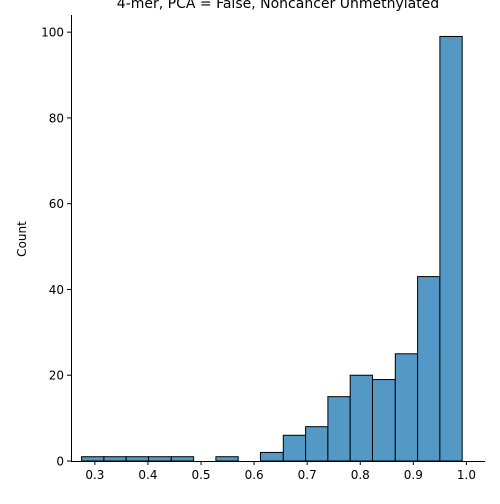 The height and width of the screenshot is (504, 500). What do you see at coordinates (413, 475) in the screenshot?
I see `x-tick-label: 0.9` at bounding box center [413, 475].